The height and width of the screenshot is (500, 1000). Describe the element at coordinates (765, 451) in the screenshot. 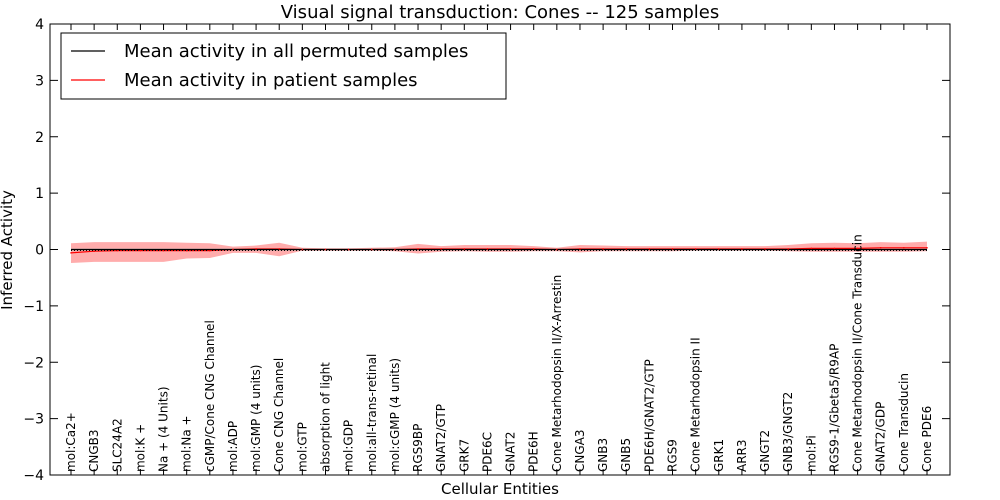

I see `entity-label: GNGT2` at that location.